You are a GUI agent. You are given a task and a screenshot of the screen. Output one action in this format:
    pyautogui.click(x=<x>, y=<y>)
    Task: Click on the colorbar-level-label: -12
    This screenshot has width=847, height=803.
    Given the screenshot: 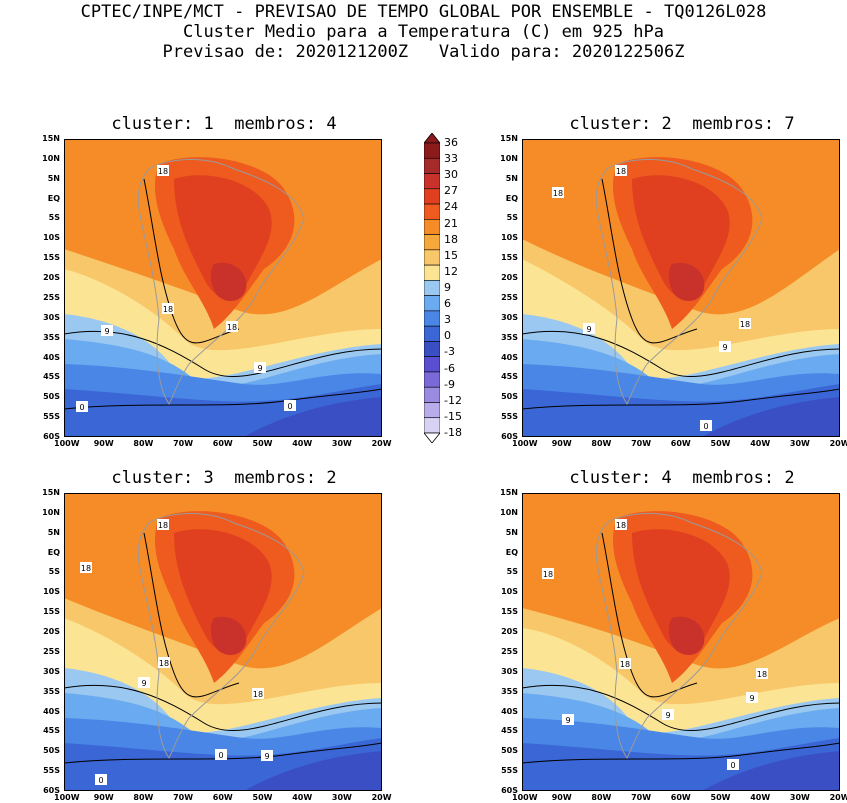 What is the action you would take?
    pyautogui.click(x=453, y=400)
    